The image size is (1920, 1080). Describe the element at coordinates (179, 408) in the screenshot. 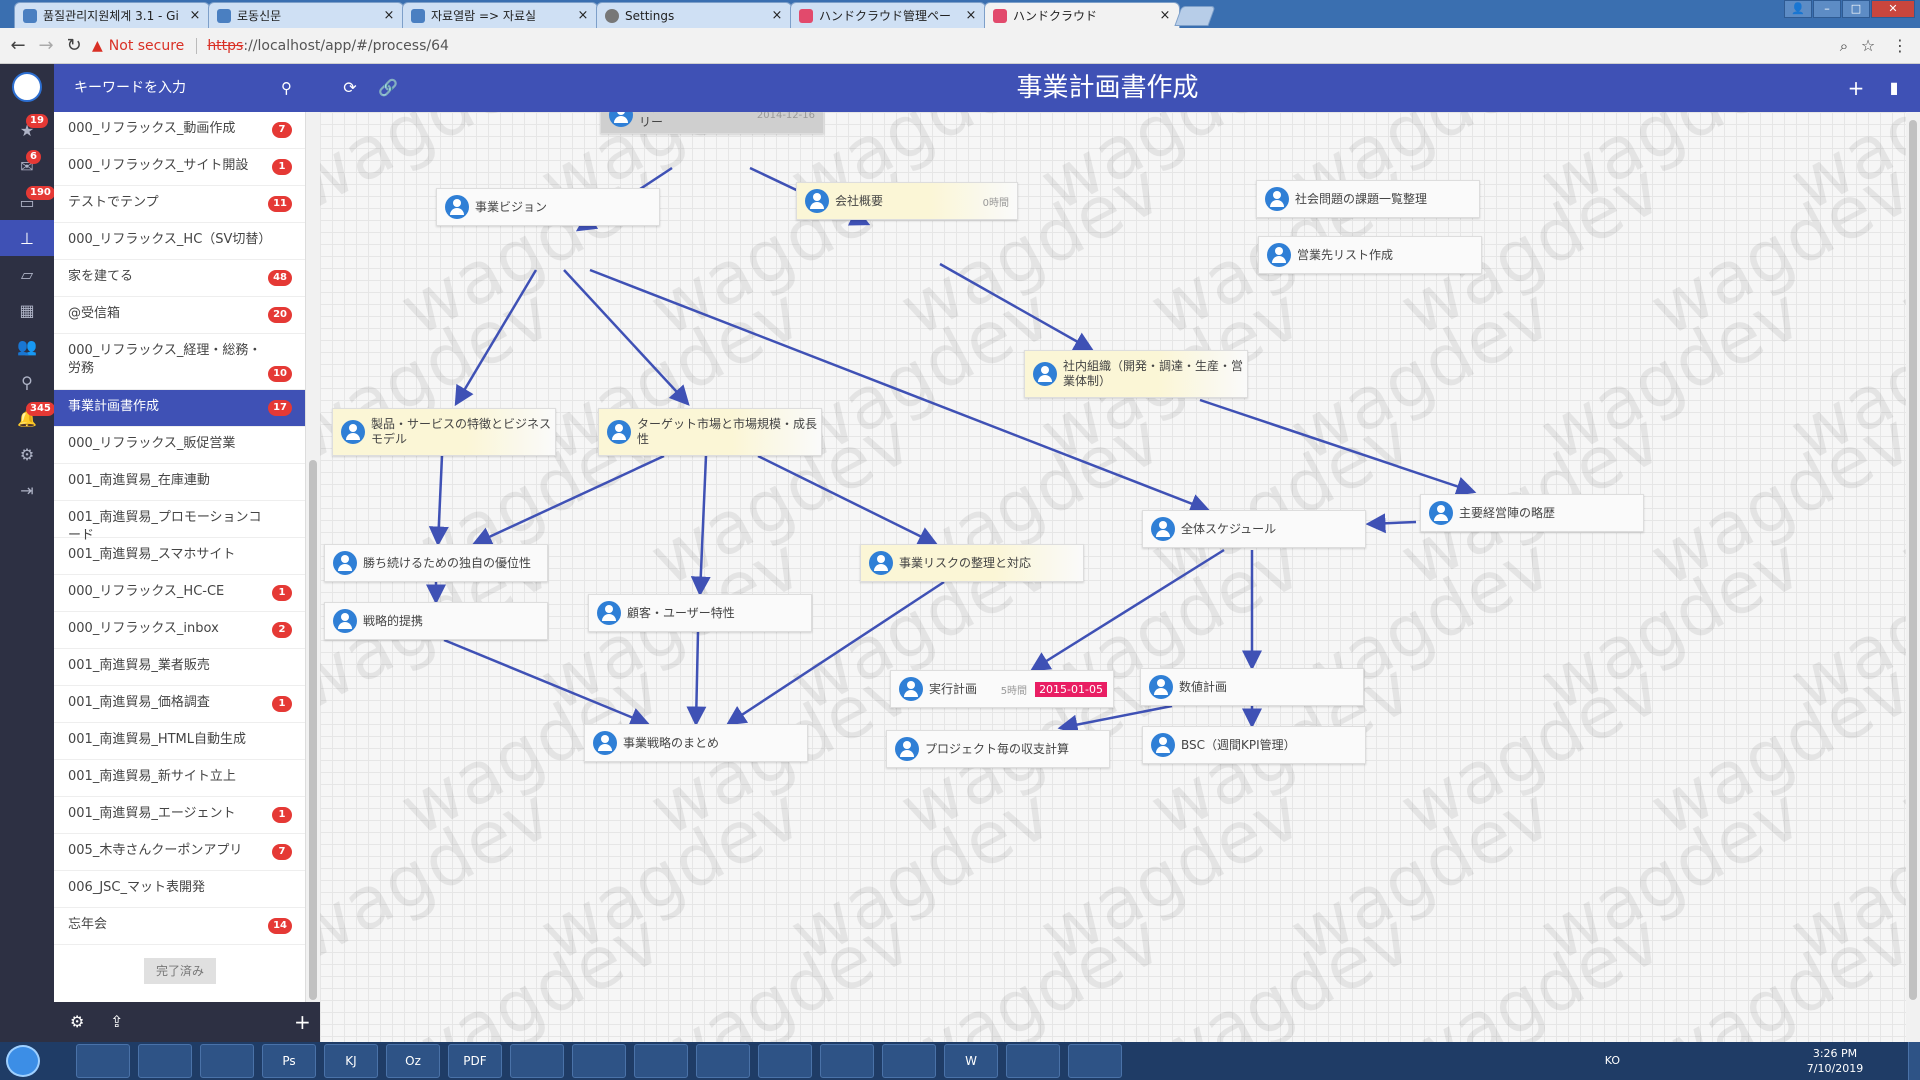

I see `sidebar-item-project: 事業計画書作成 17` at that location.